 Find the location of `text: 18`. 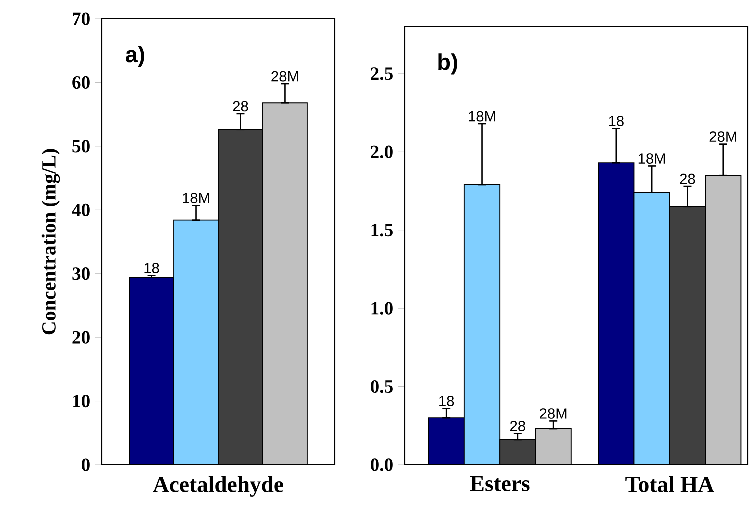

text: 18 is located at coordinates (616, 121).